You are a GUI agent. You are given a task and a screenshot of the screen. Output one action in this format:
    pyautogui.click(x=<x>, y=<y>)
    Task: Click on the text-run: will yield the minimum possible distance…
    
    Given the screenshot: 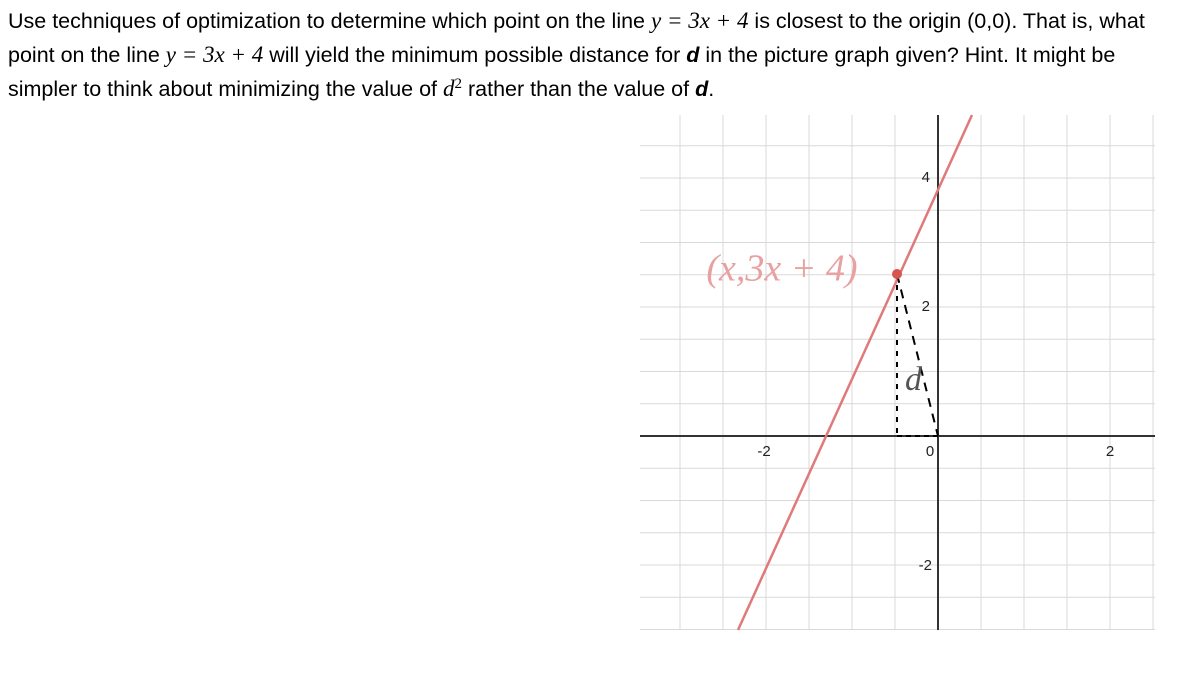 What is the action you would take?
    pyautogui.click(x=475, y=55)
    